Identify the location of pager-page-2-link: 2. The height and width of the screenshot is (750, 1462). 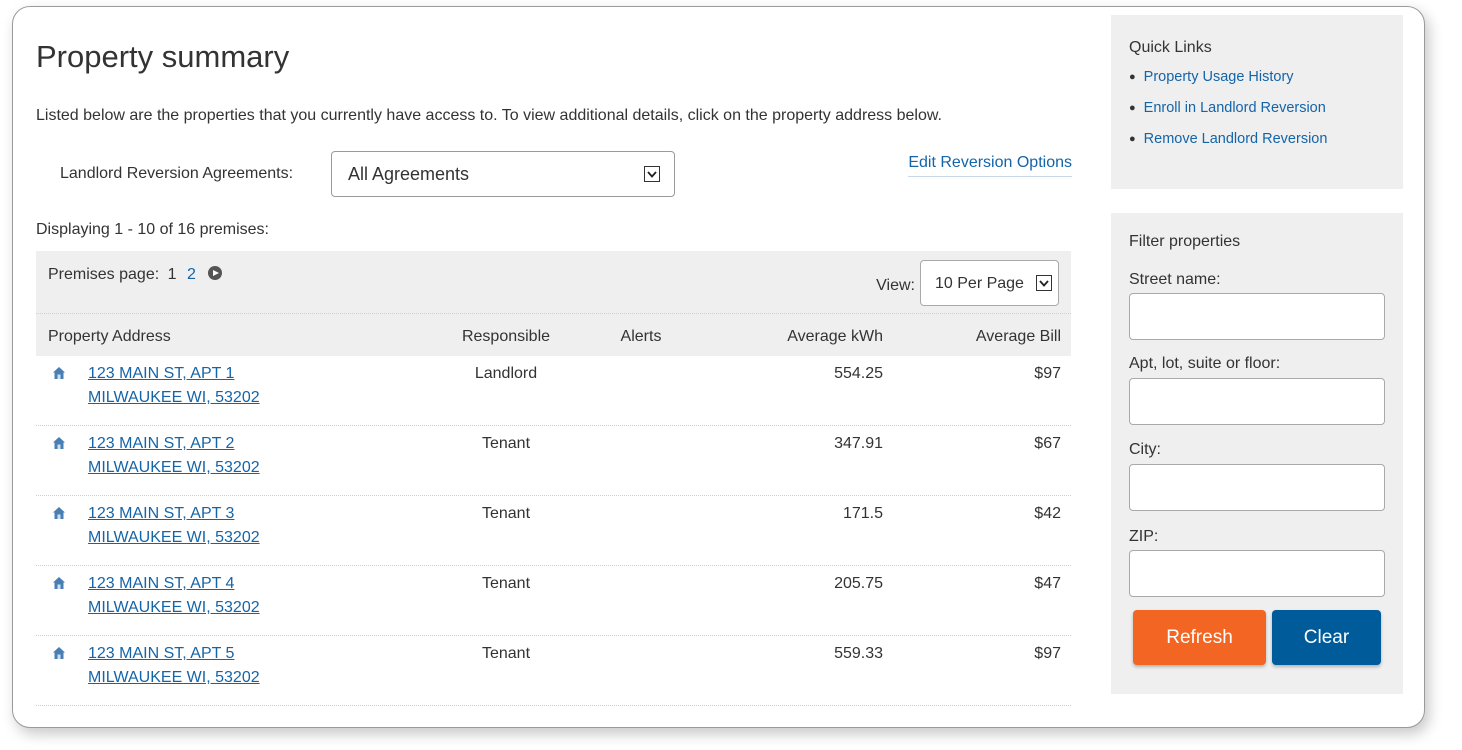
(191, 274).